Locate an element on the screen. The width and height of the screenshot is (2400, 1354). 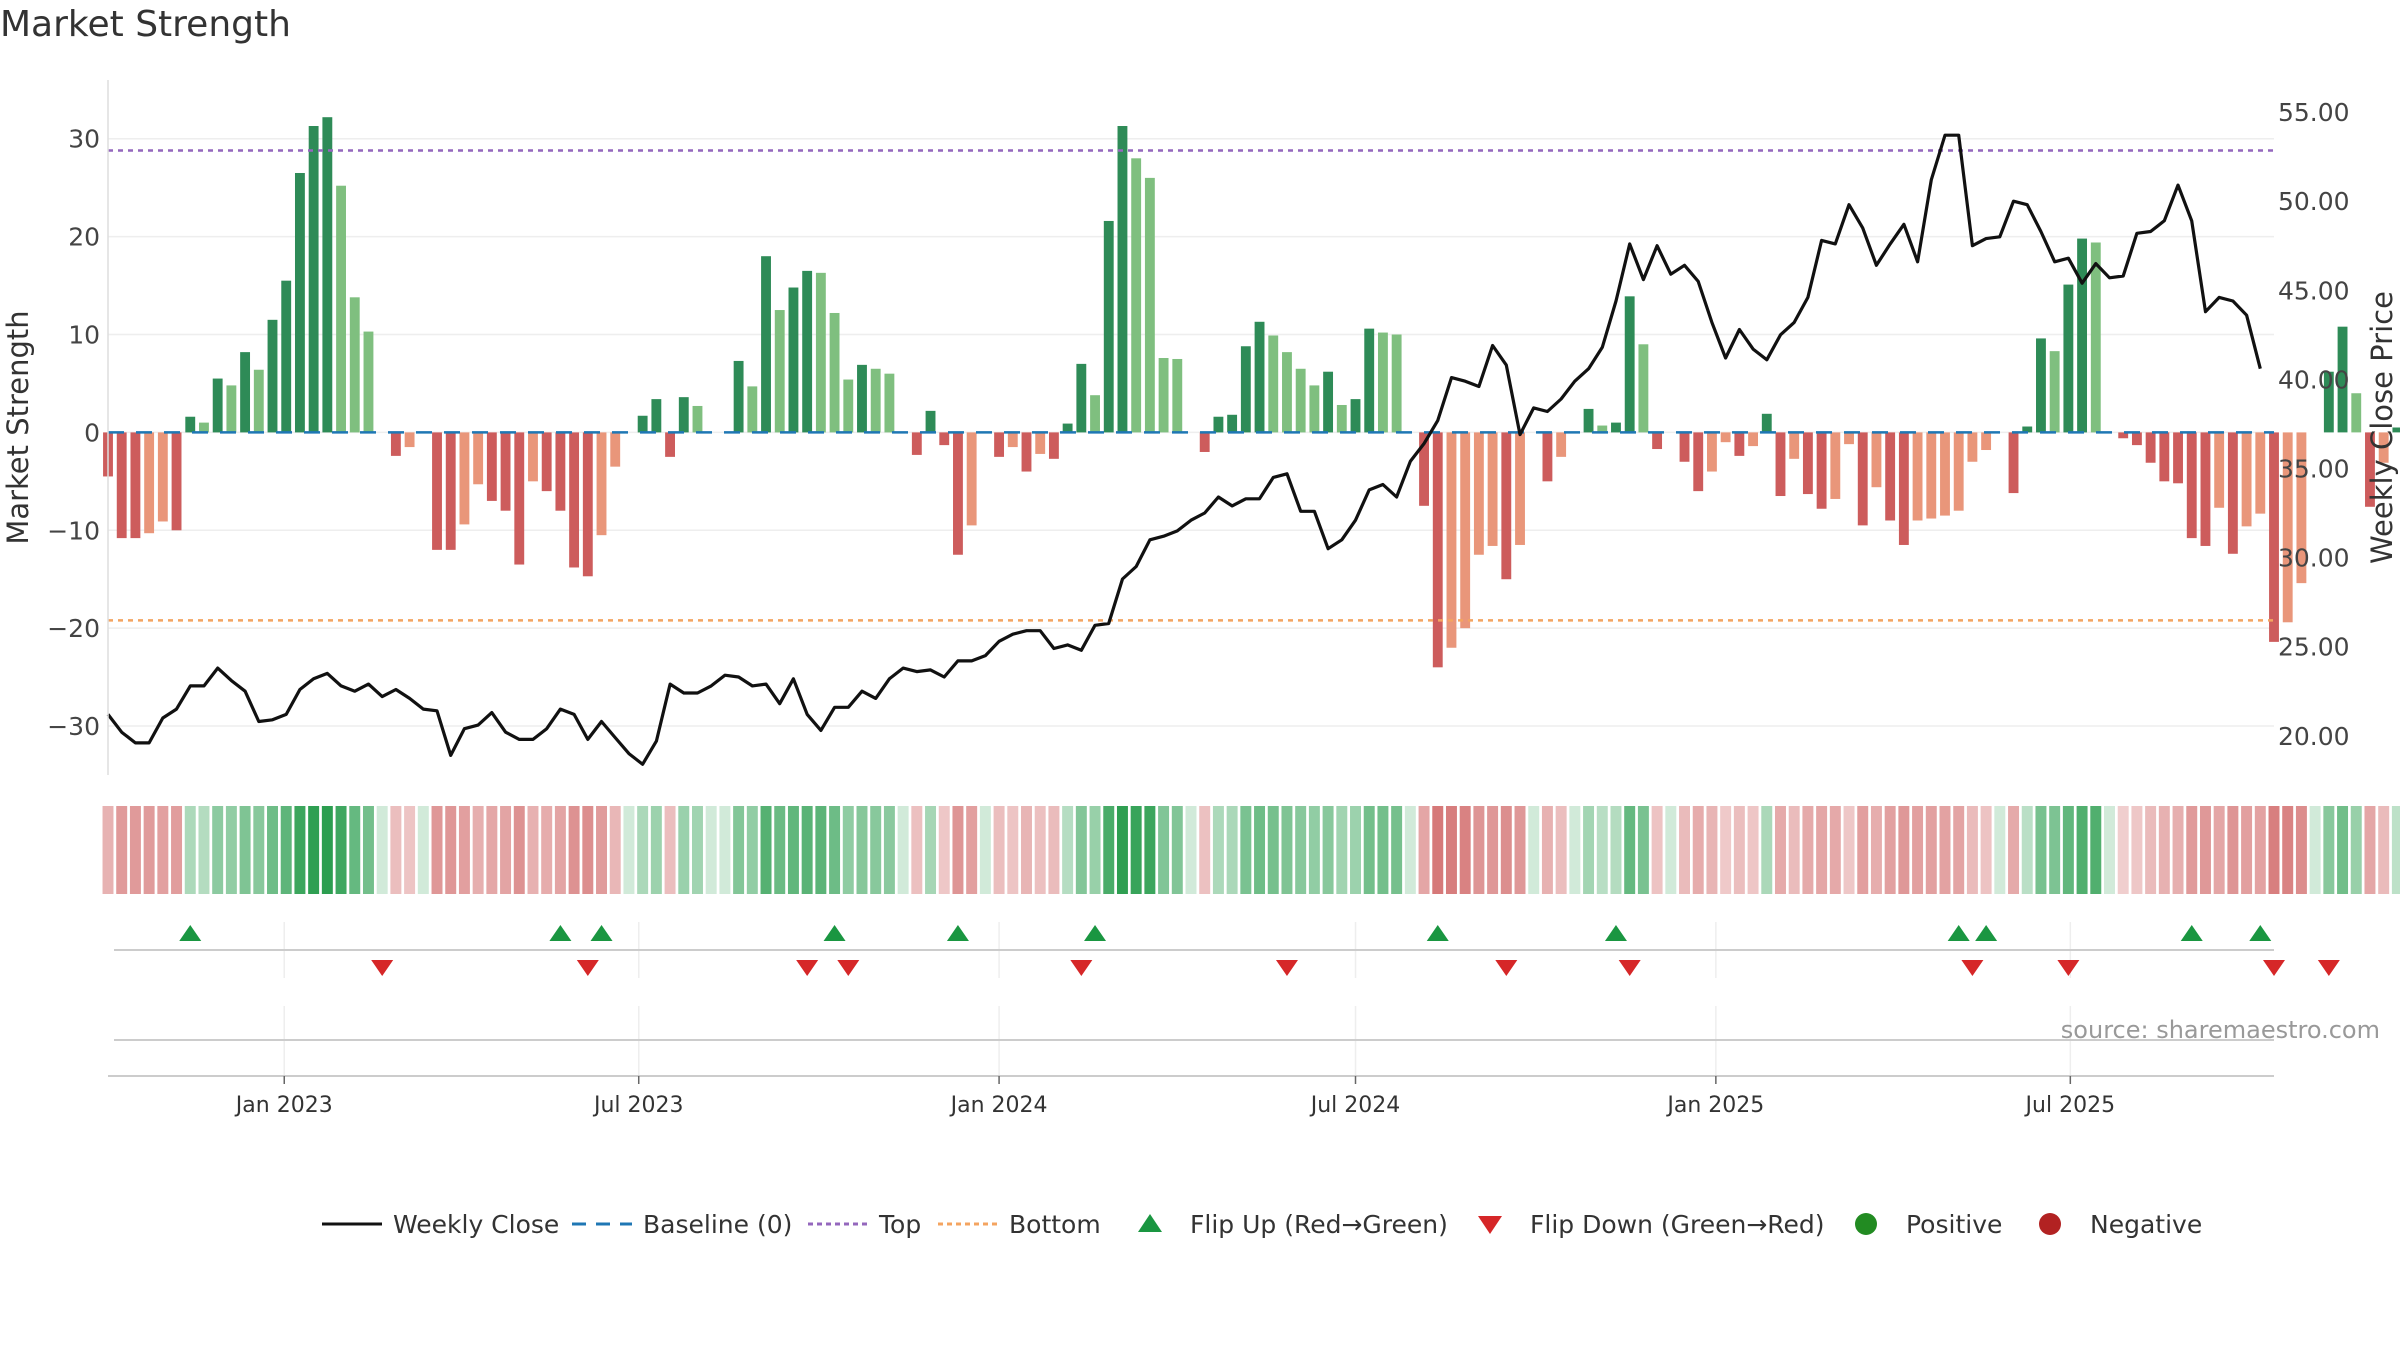
legend-swatch is located at coordinates (1866, 1224).